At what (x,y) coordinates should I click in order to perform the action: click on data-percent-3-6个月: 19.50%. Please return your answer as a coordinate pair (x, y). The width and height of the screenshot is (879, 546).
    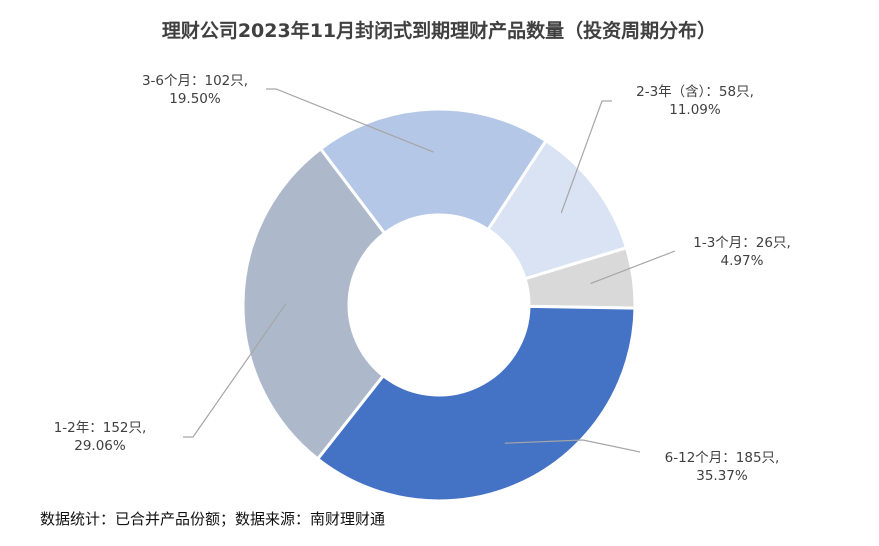
    Looking at the image, I should click on (195, 99).